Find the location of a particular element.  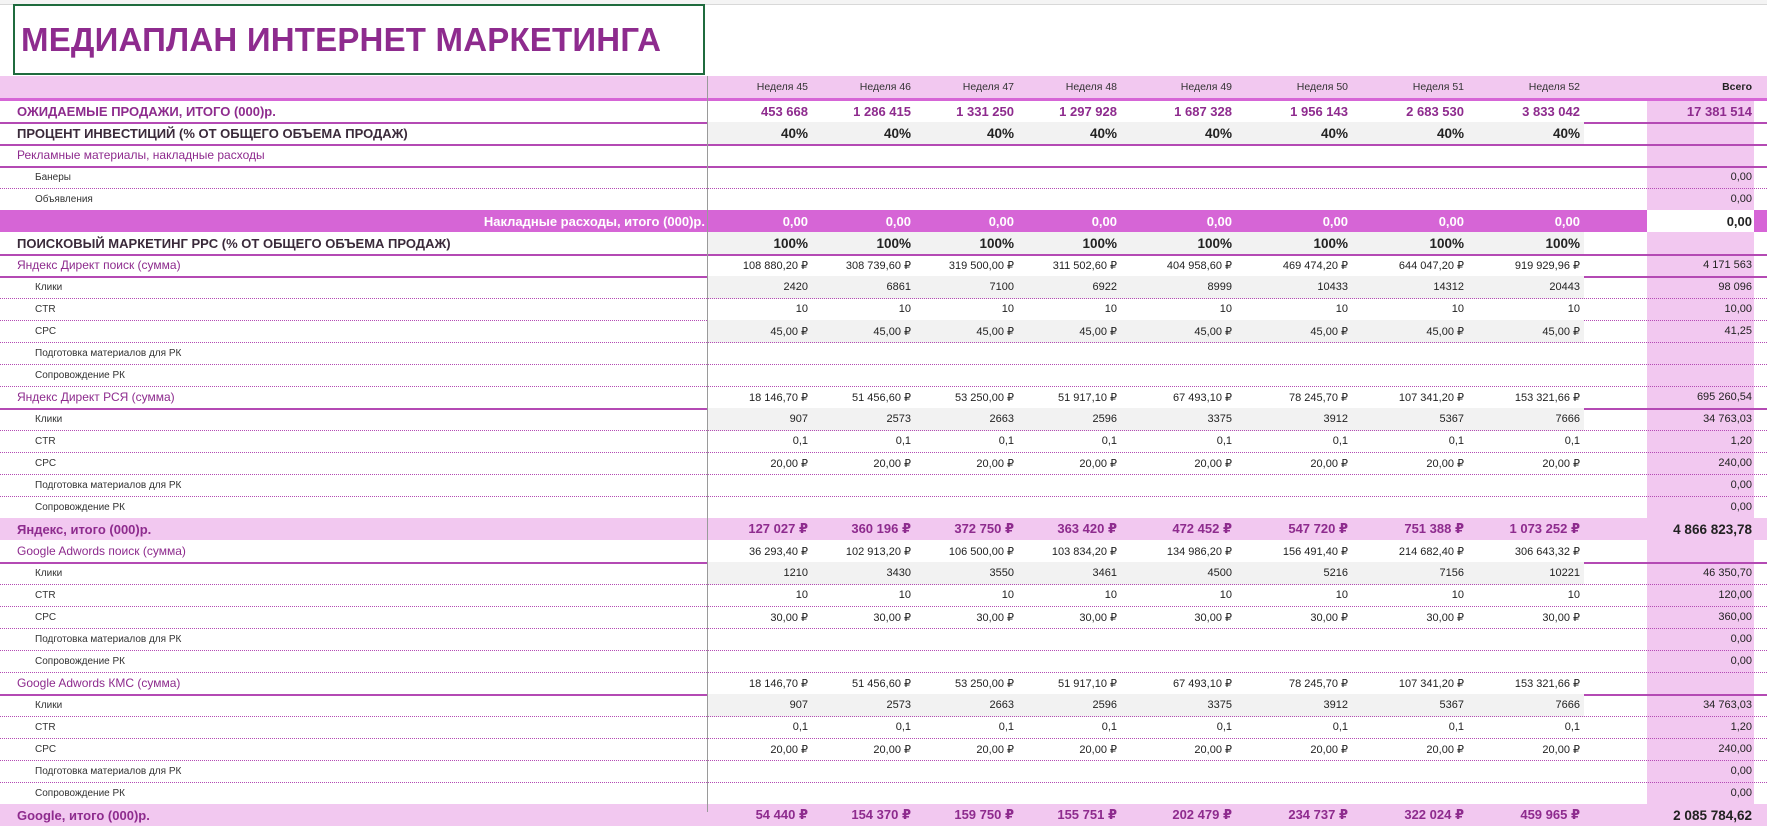

week-value-cell: 103 834,20 ₽ is located at coordinates (1084, 551).